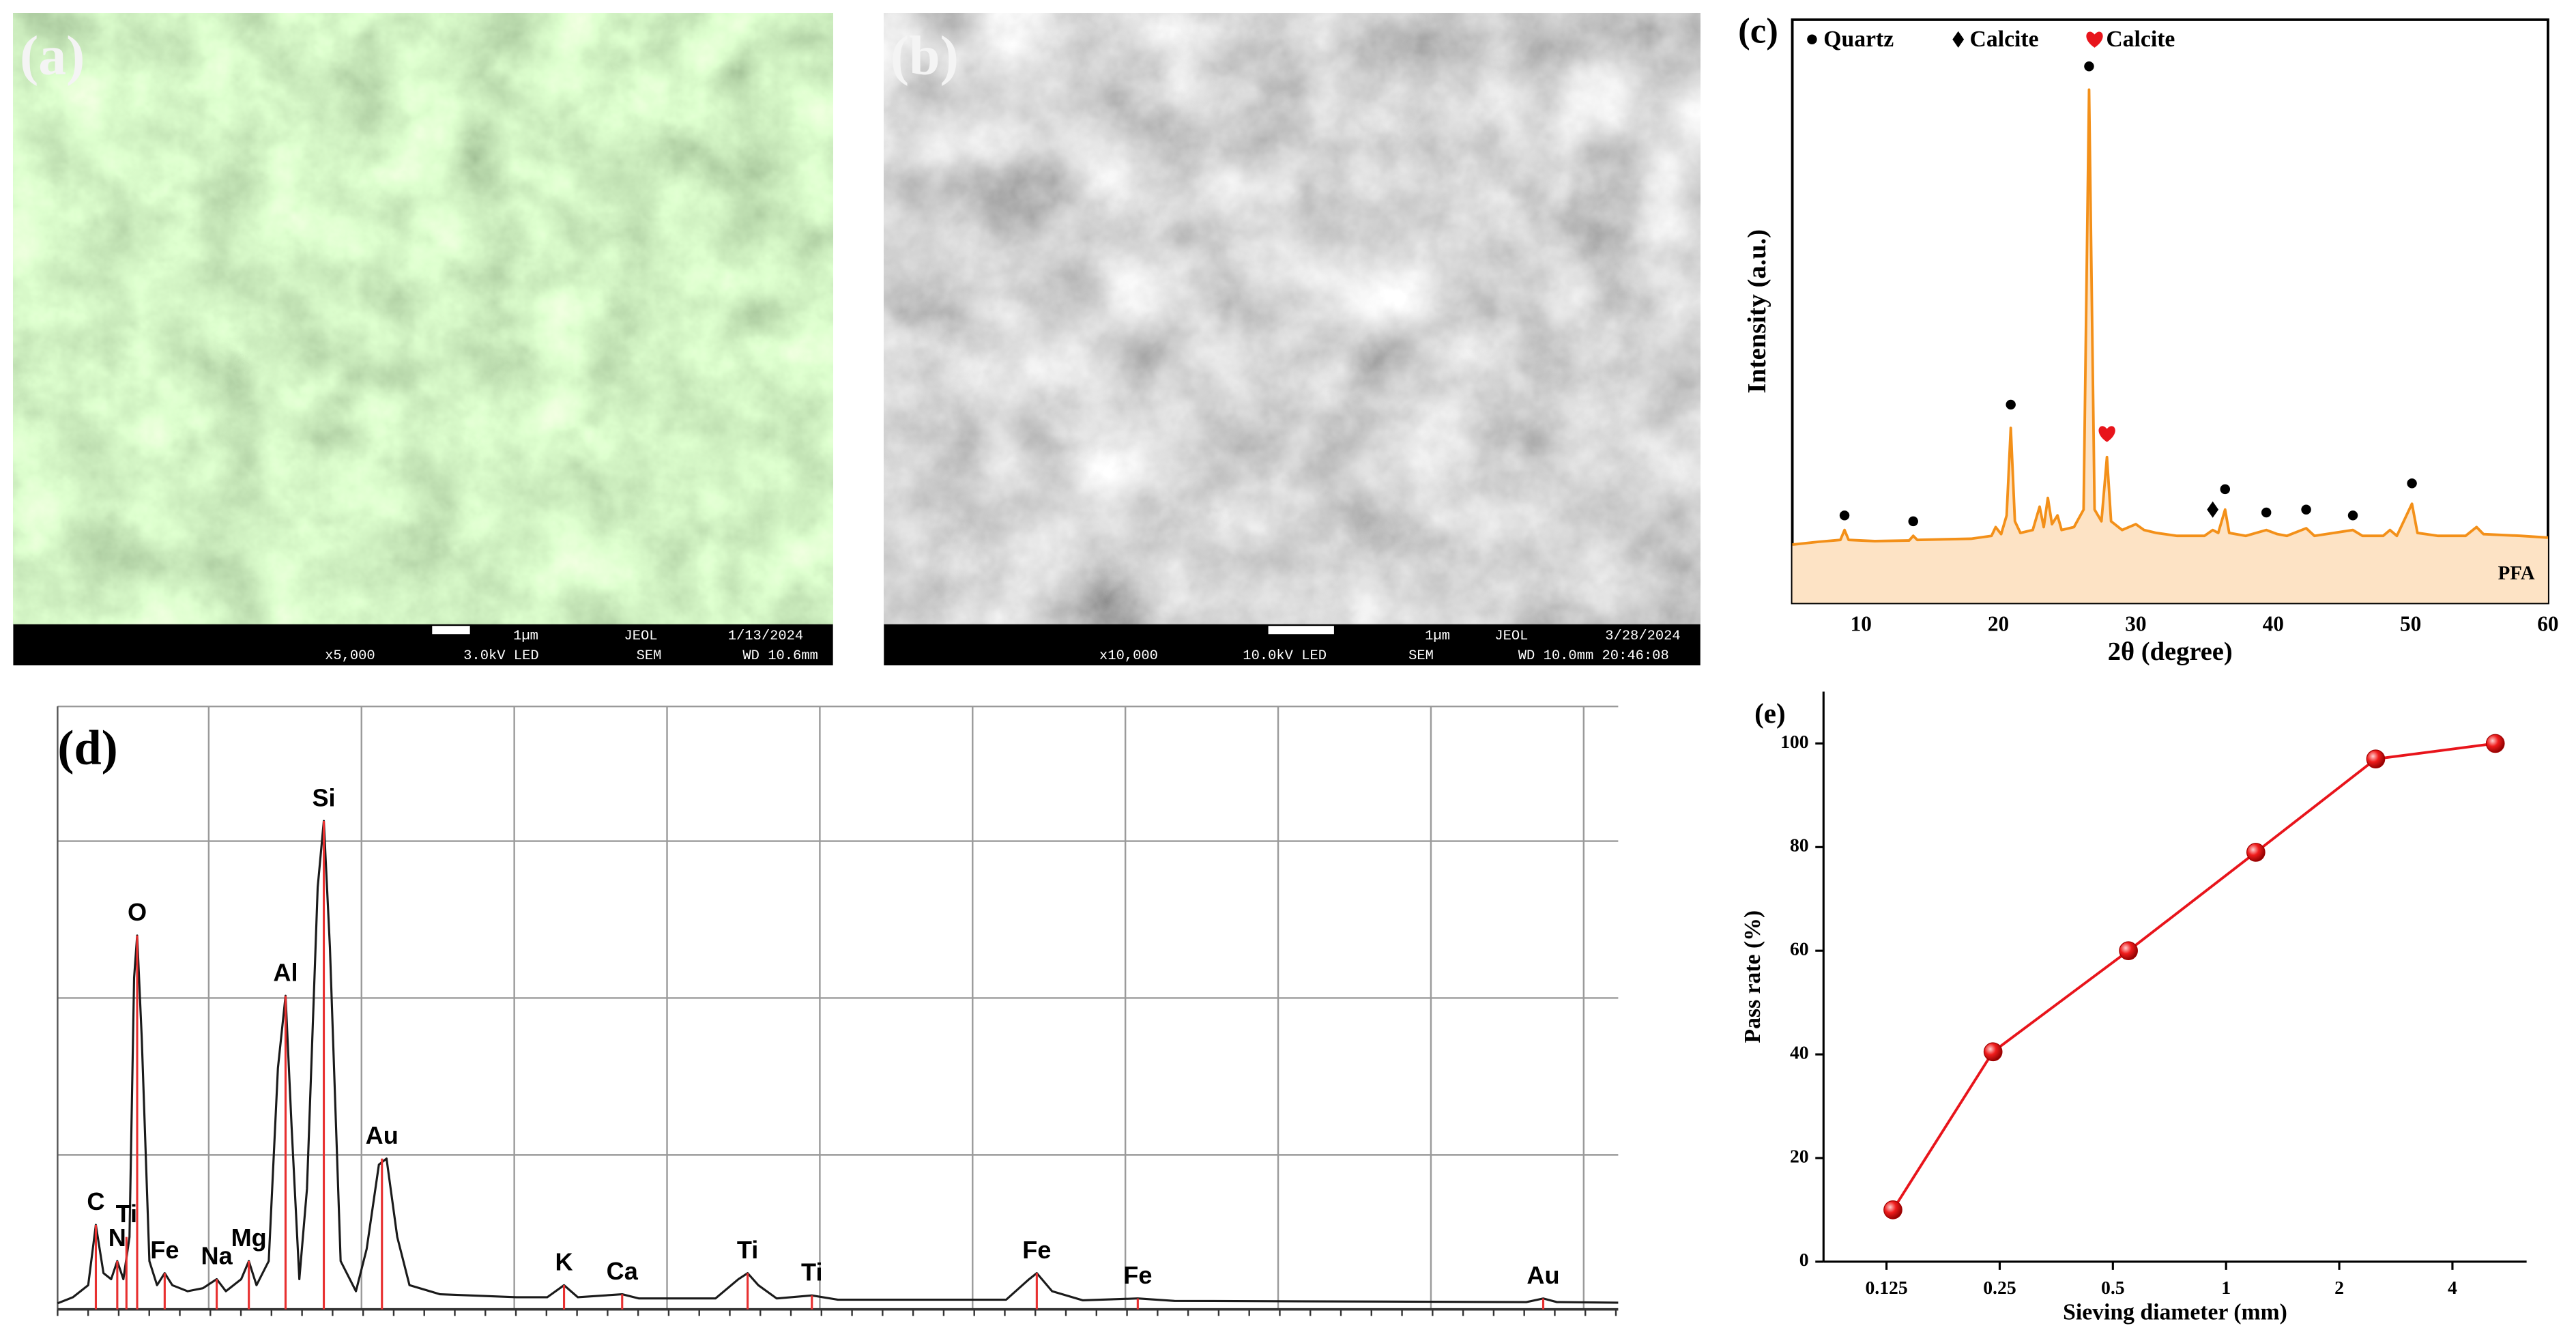  I want to click on x-tick-label: 10, so click(1861, 623).